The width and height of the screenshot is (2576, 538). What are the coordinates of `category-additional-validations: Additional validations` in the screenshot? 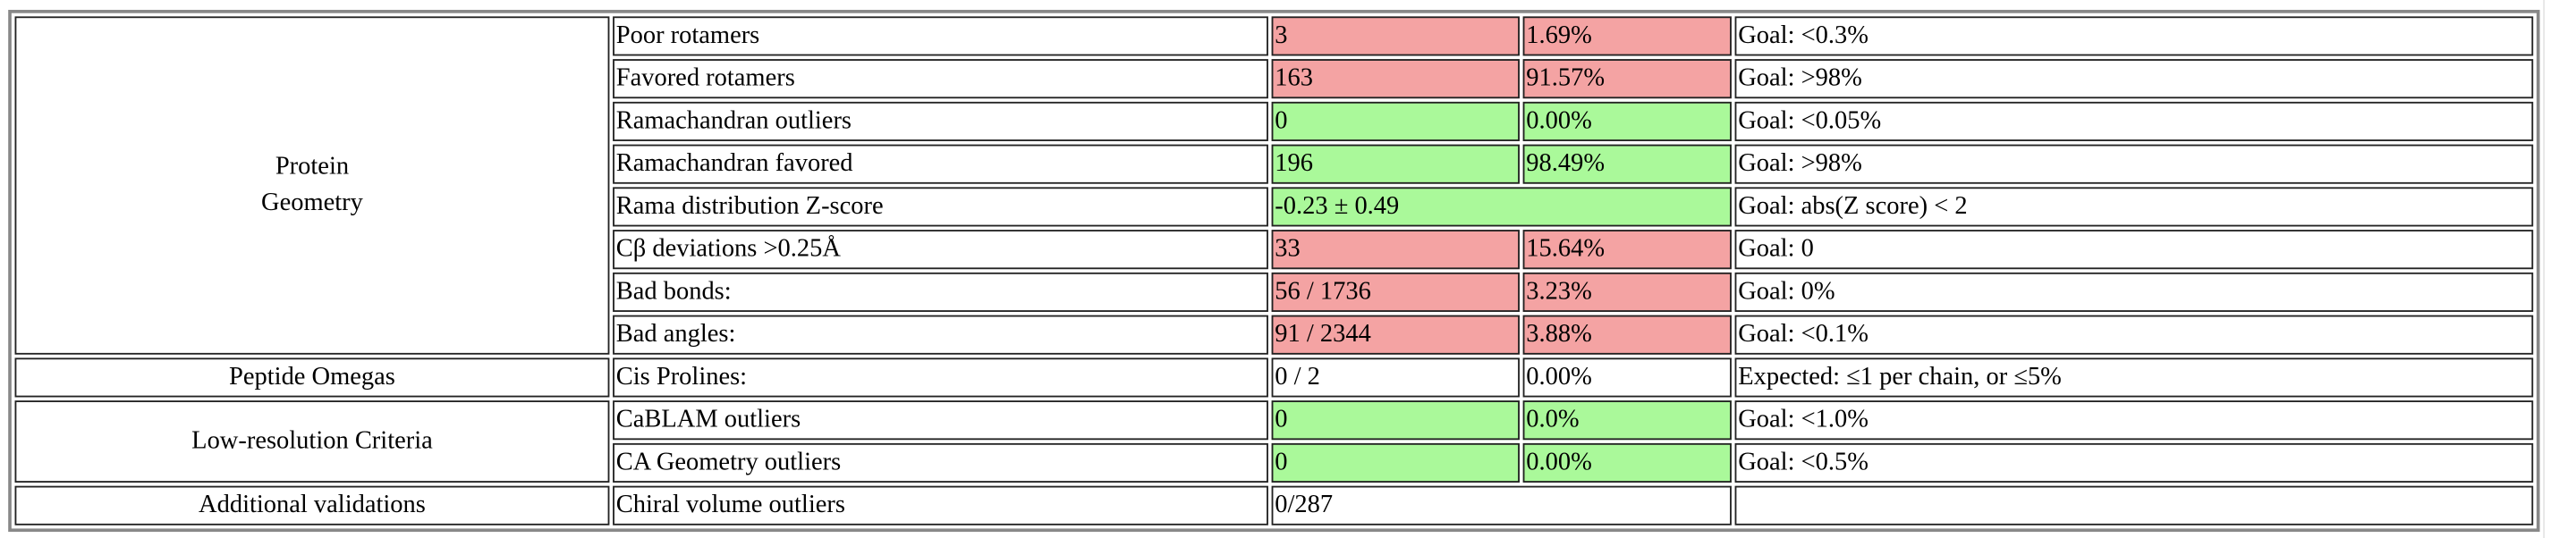 It's located at (312, 505).